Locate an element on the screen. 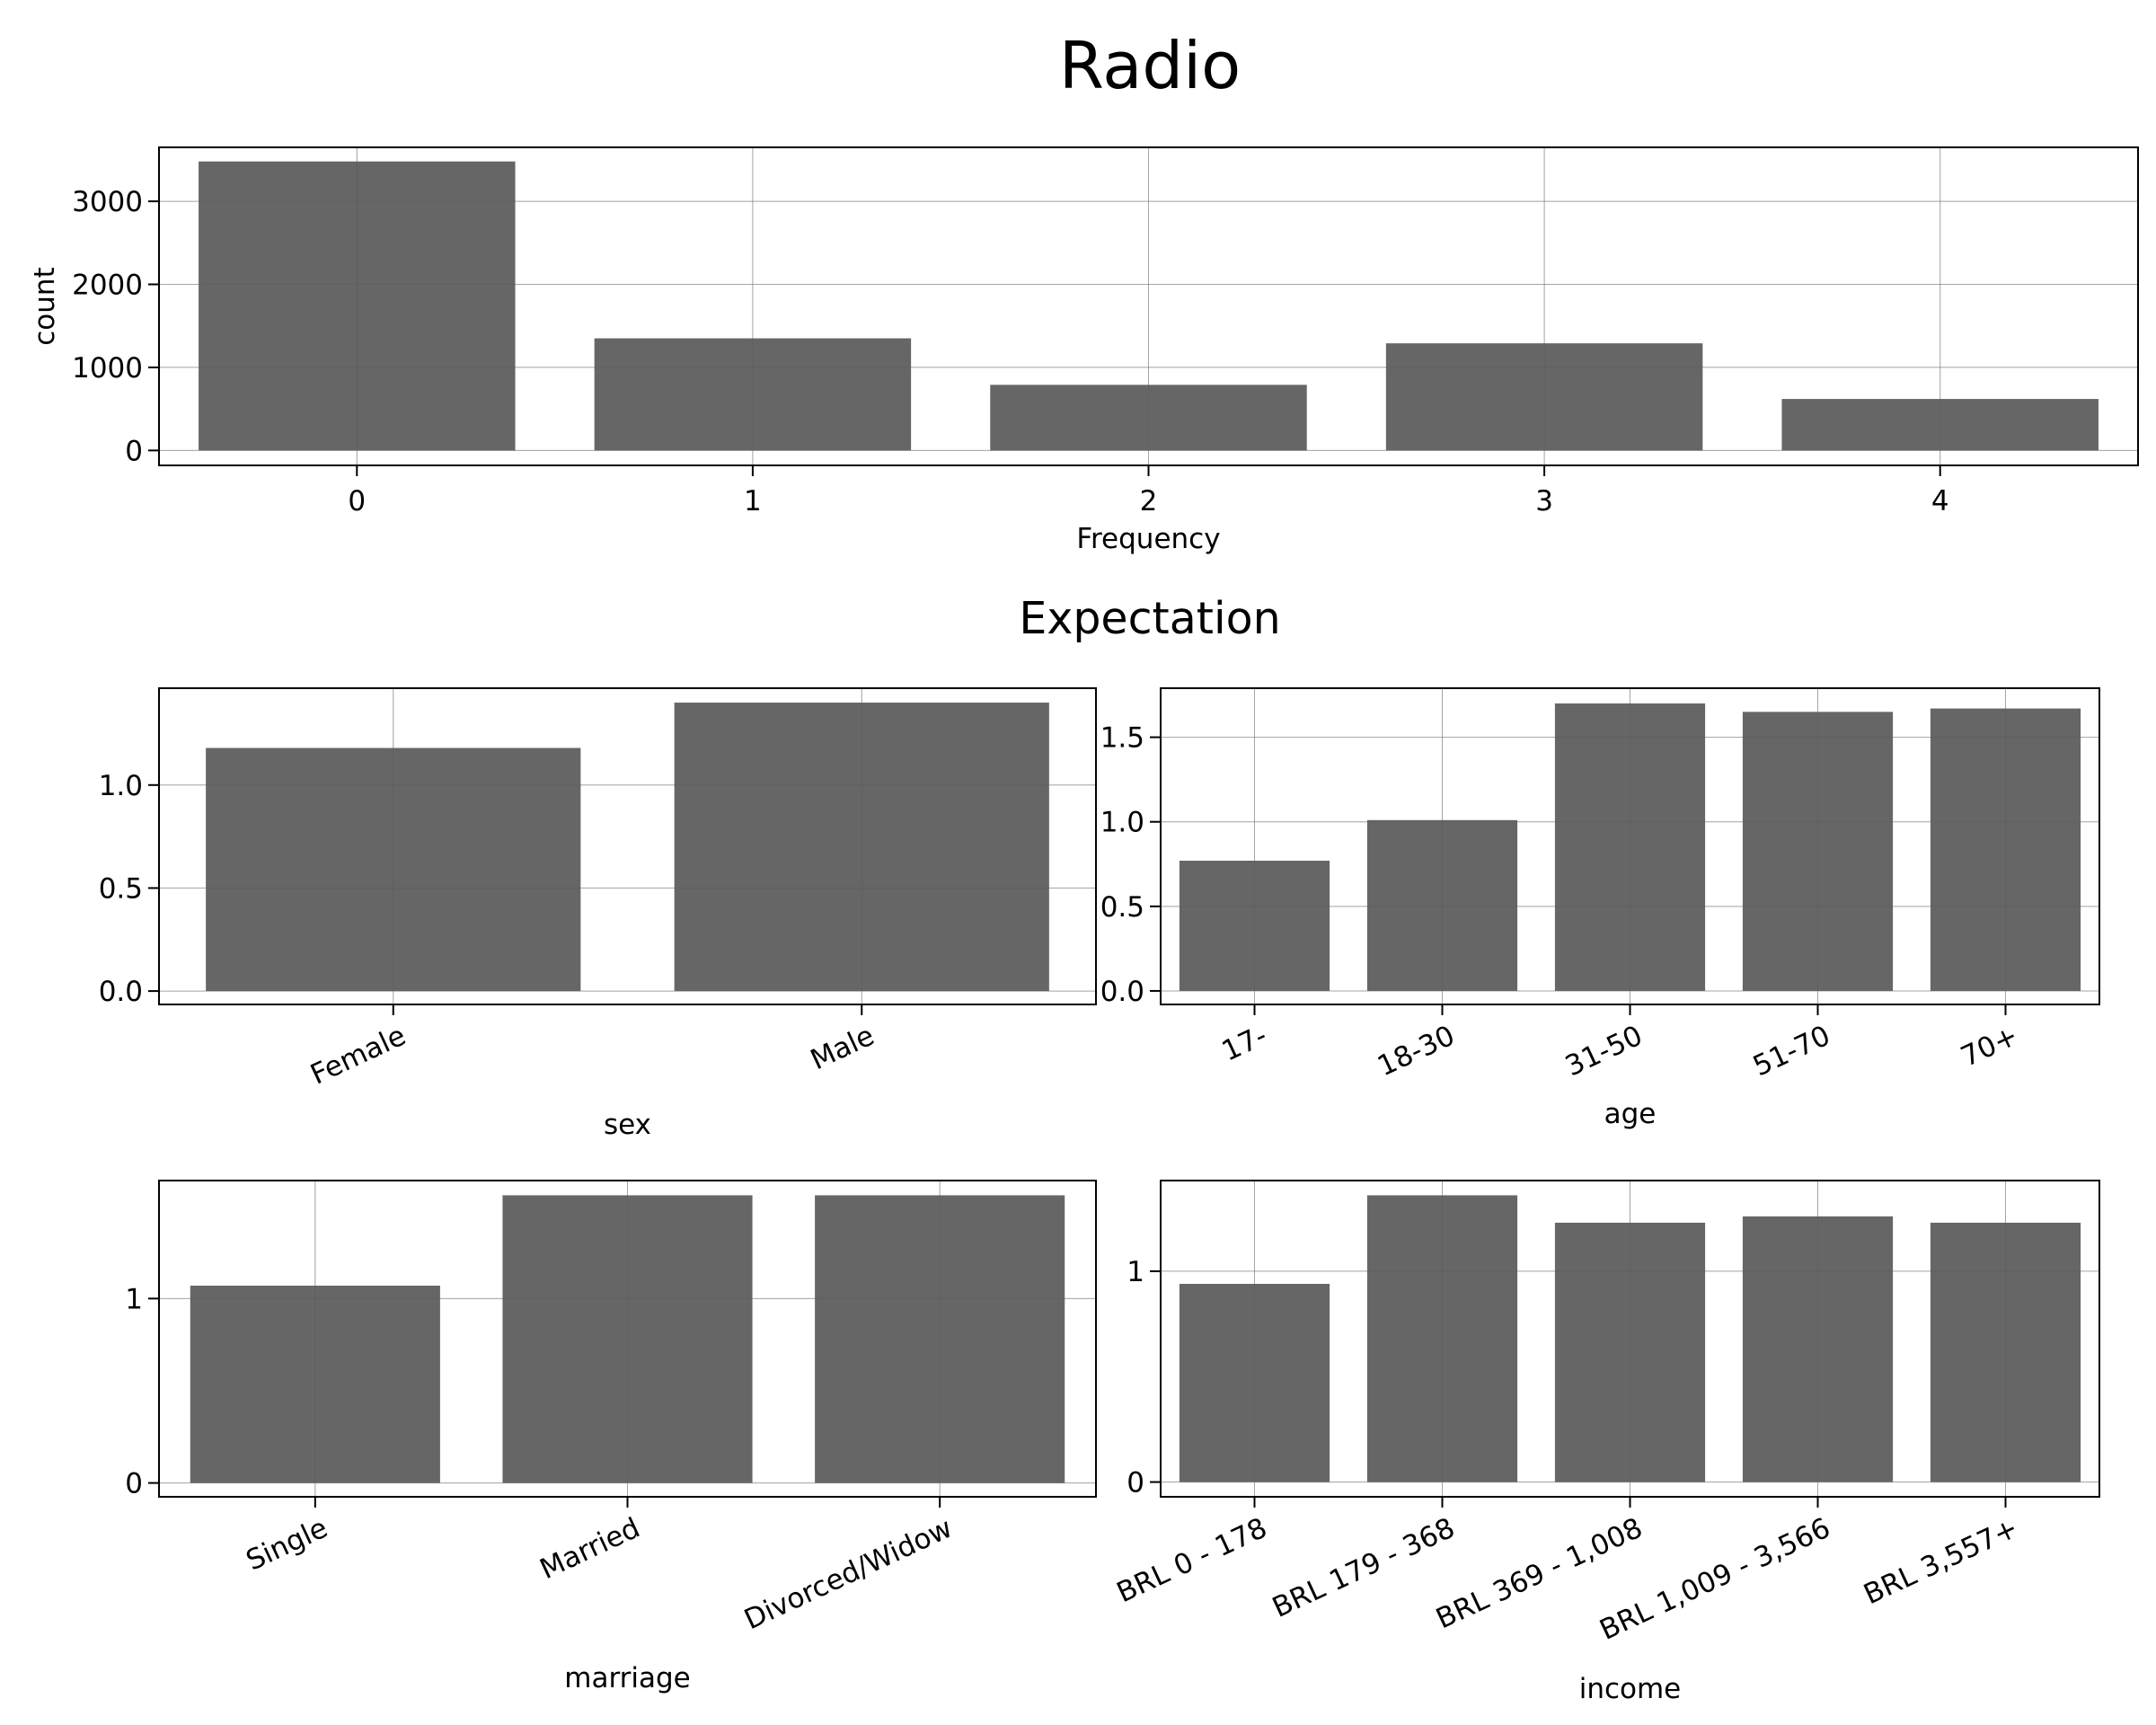 The image size is (2156, 1725). y-axis-label: count is located at coordinates (45, 306).